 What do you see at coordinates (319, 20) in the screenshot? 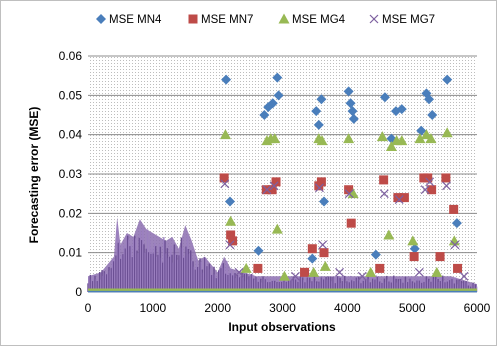
I see `legend-label: MSE MG4` at bounding box center [319, 20].